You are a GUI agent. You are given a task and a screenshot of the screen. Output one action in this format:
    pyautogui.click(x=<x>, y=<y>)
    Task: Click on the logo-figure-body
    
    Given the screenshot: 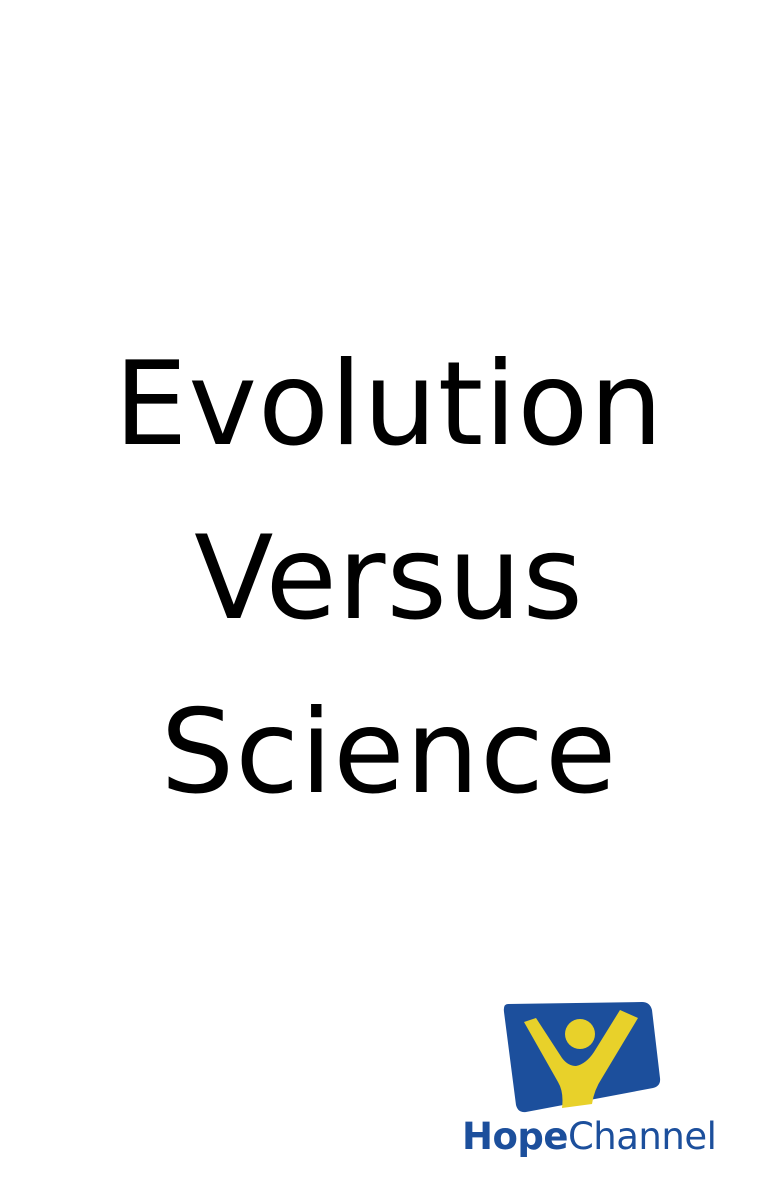 What is the action you would take?
    pyautogui.click(x=581, y=1059)
    